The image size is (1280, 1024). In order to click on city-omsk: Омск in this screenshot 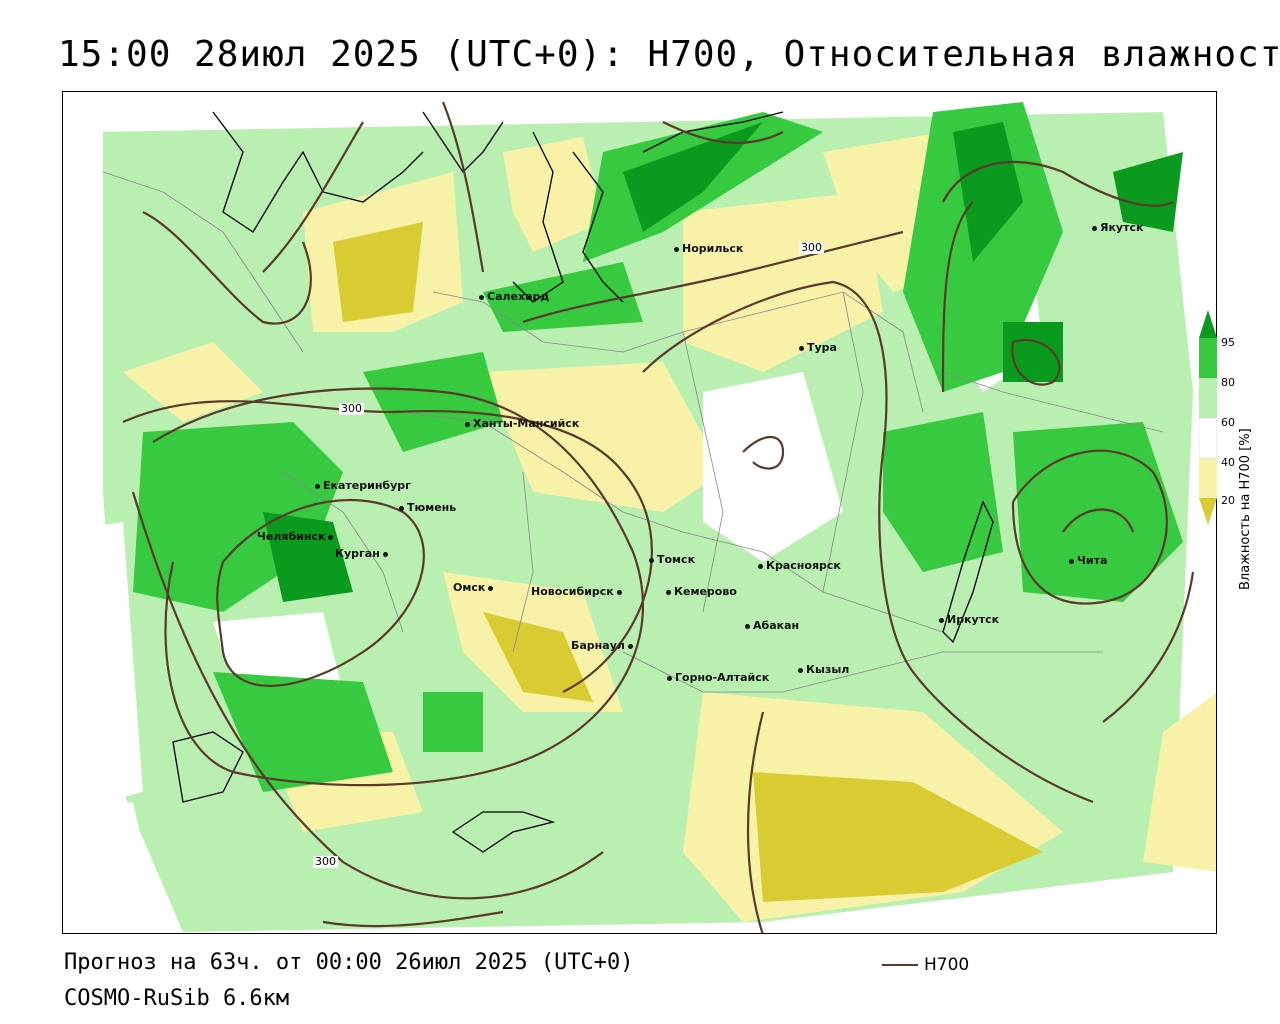, I will do `click(474, 587)`.